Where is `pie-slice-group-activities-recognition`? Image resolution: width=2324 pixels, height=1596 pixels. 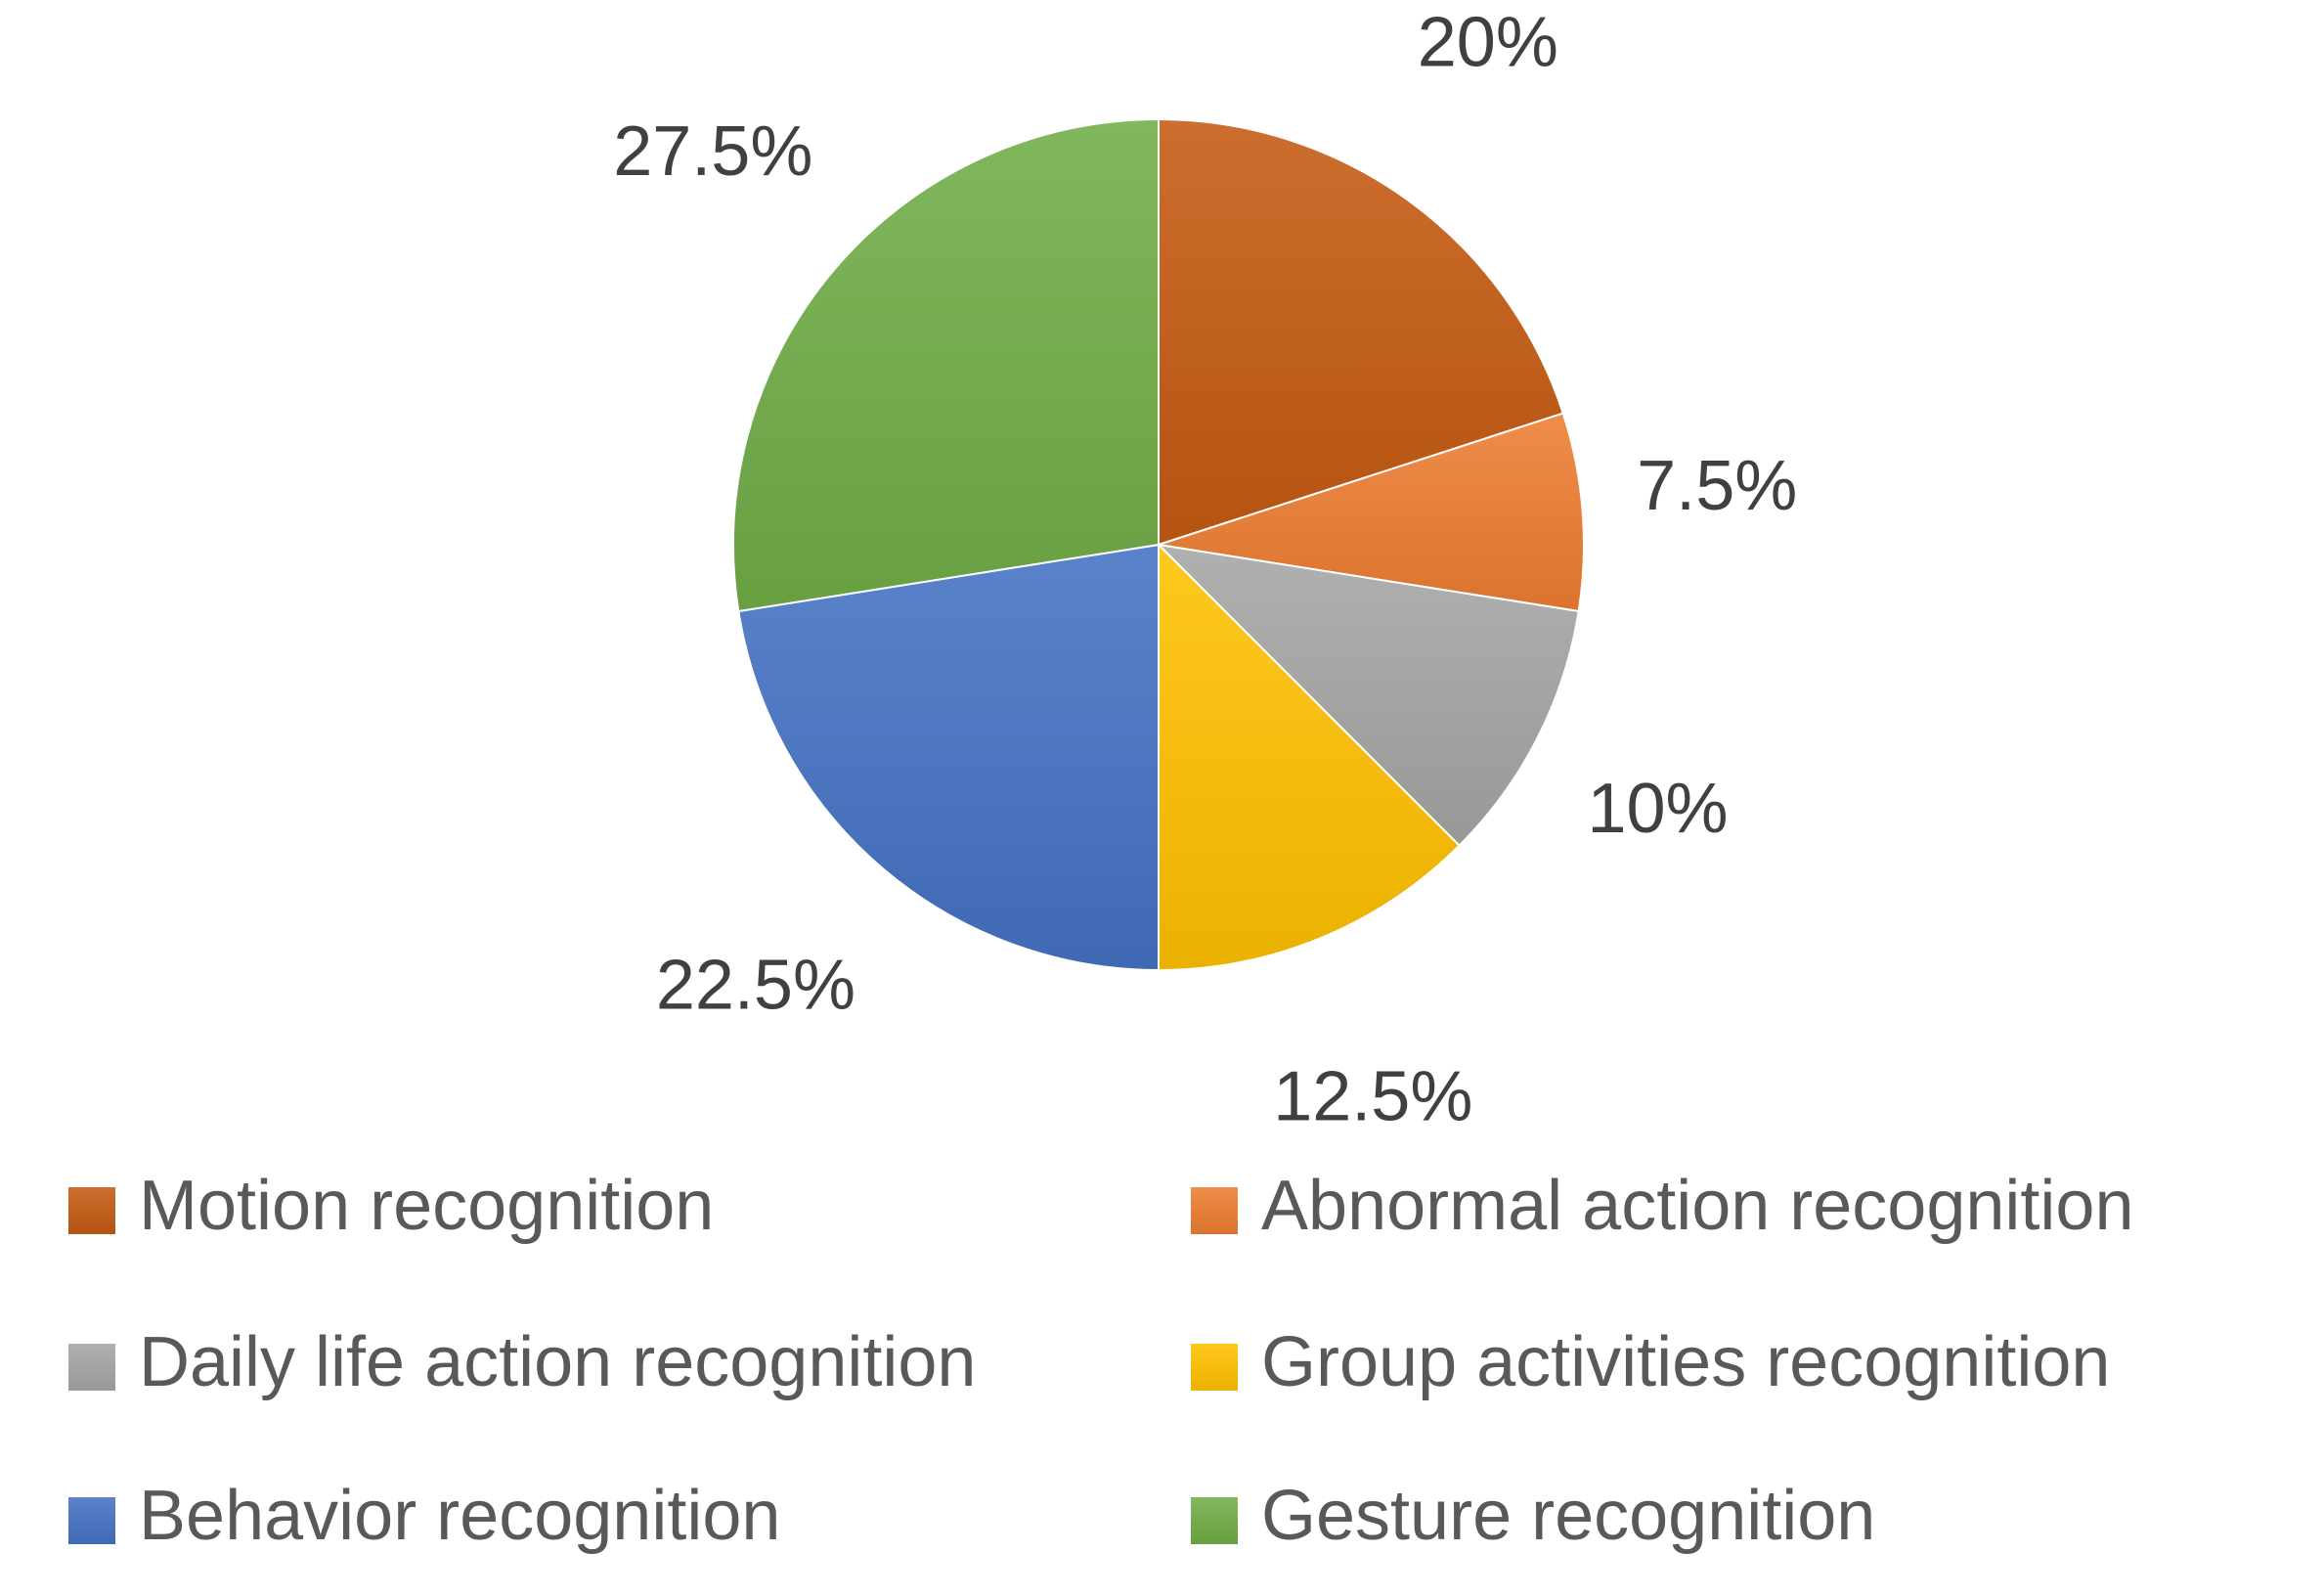 pie-slice-group-activities-recognition is located at coordinates (1310, 757).